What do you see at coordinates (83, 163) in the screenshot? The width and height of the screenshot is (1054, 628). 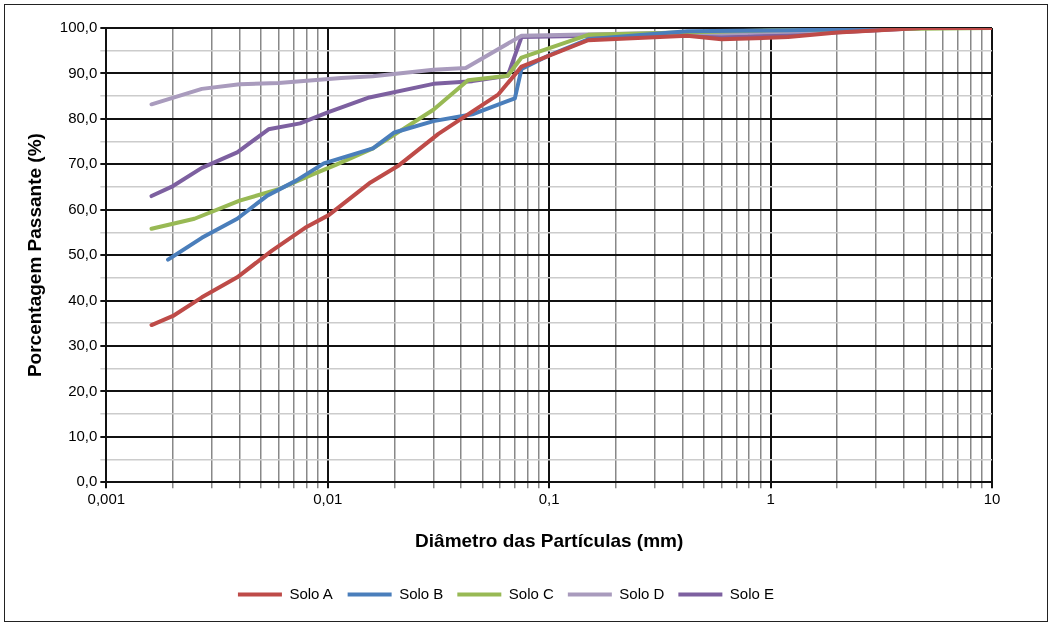 I see `y-tick-label: 70,0` at bounding box center [83, 163].